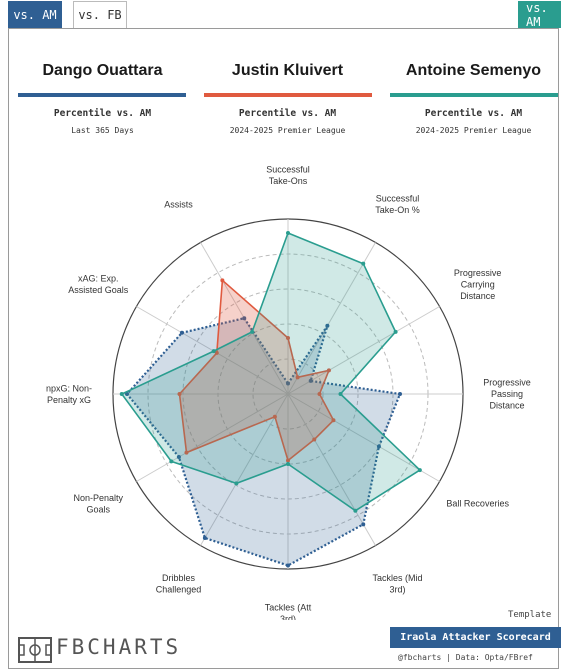 Image resolution: width=561 pixels, height=671 pixels. What do you see at coordinates (539, 15) in the screenshot?
I see `tab-vs-am-right: vs. AM` at bounding box center [539, 15].